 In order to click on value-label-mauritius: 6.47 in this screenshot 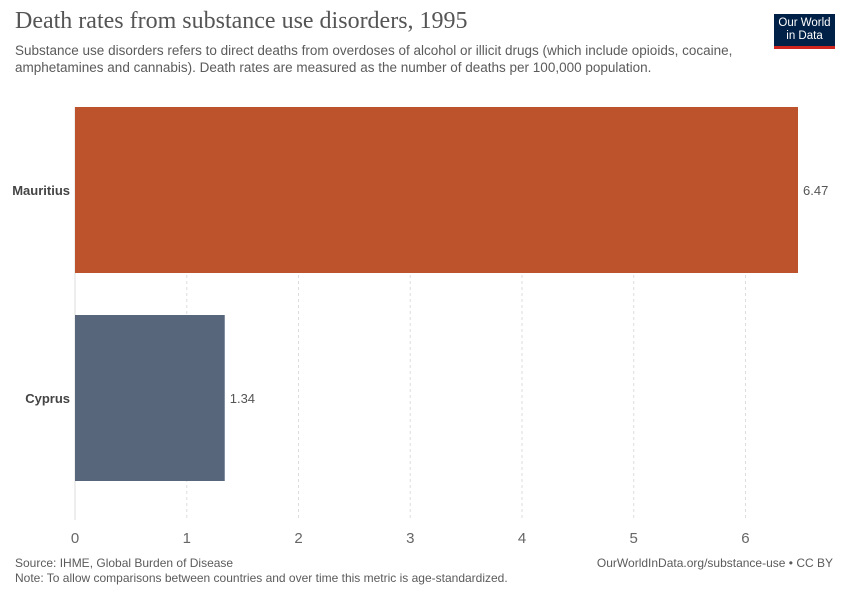, I will do `click(815, 190)`.